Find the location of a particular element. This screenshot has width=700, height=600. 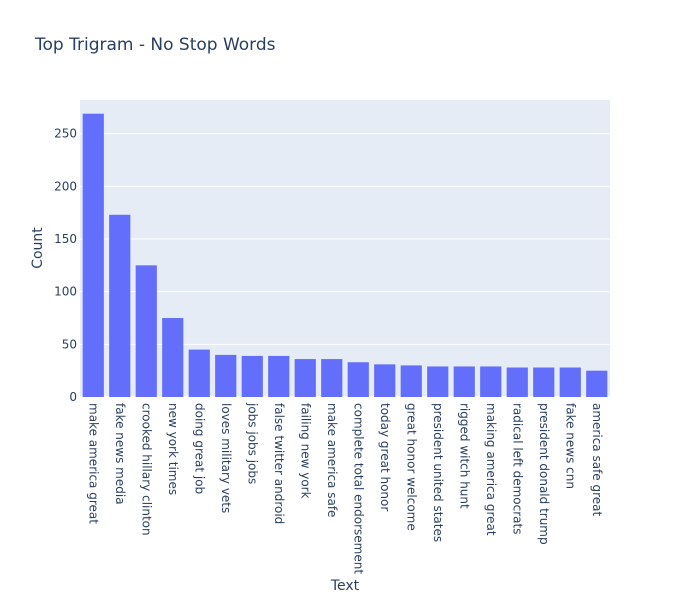

chart-title: Top Trigram - No Stop Words is located at coordinates (155, 45).